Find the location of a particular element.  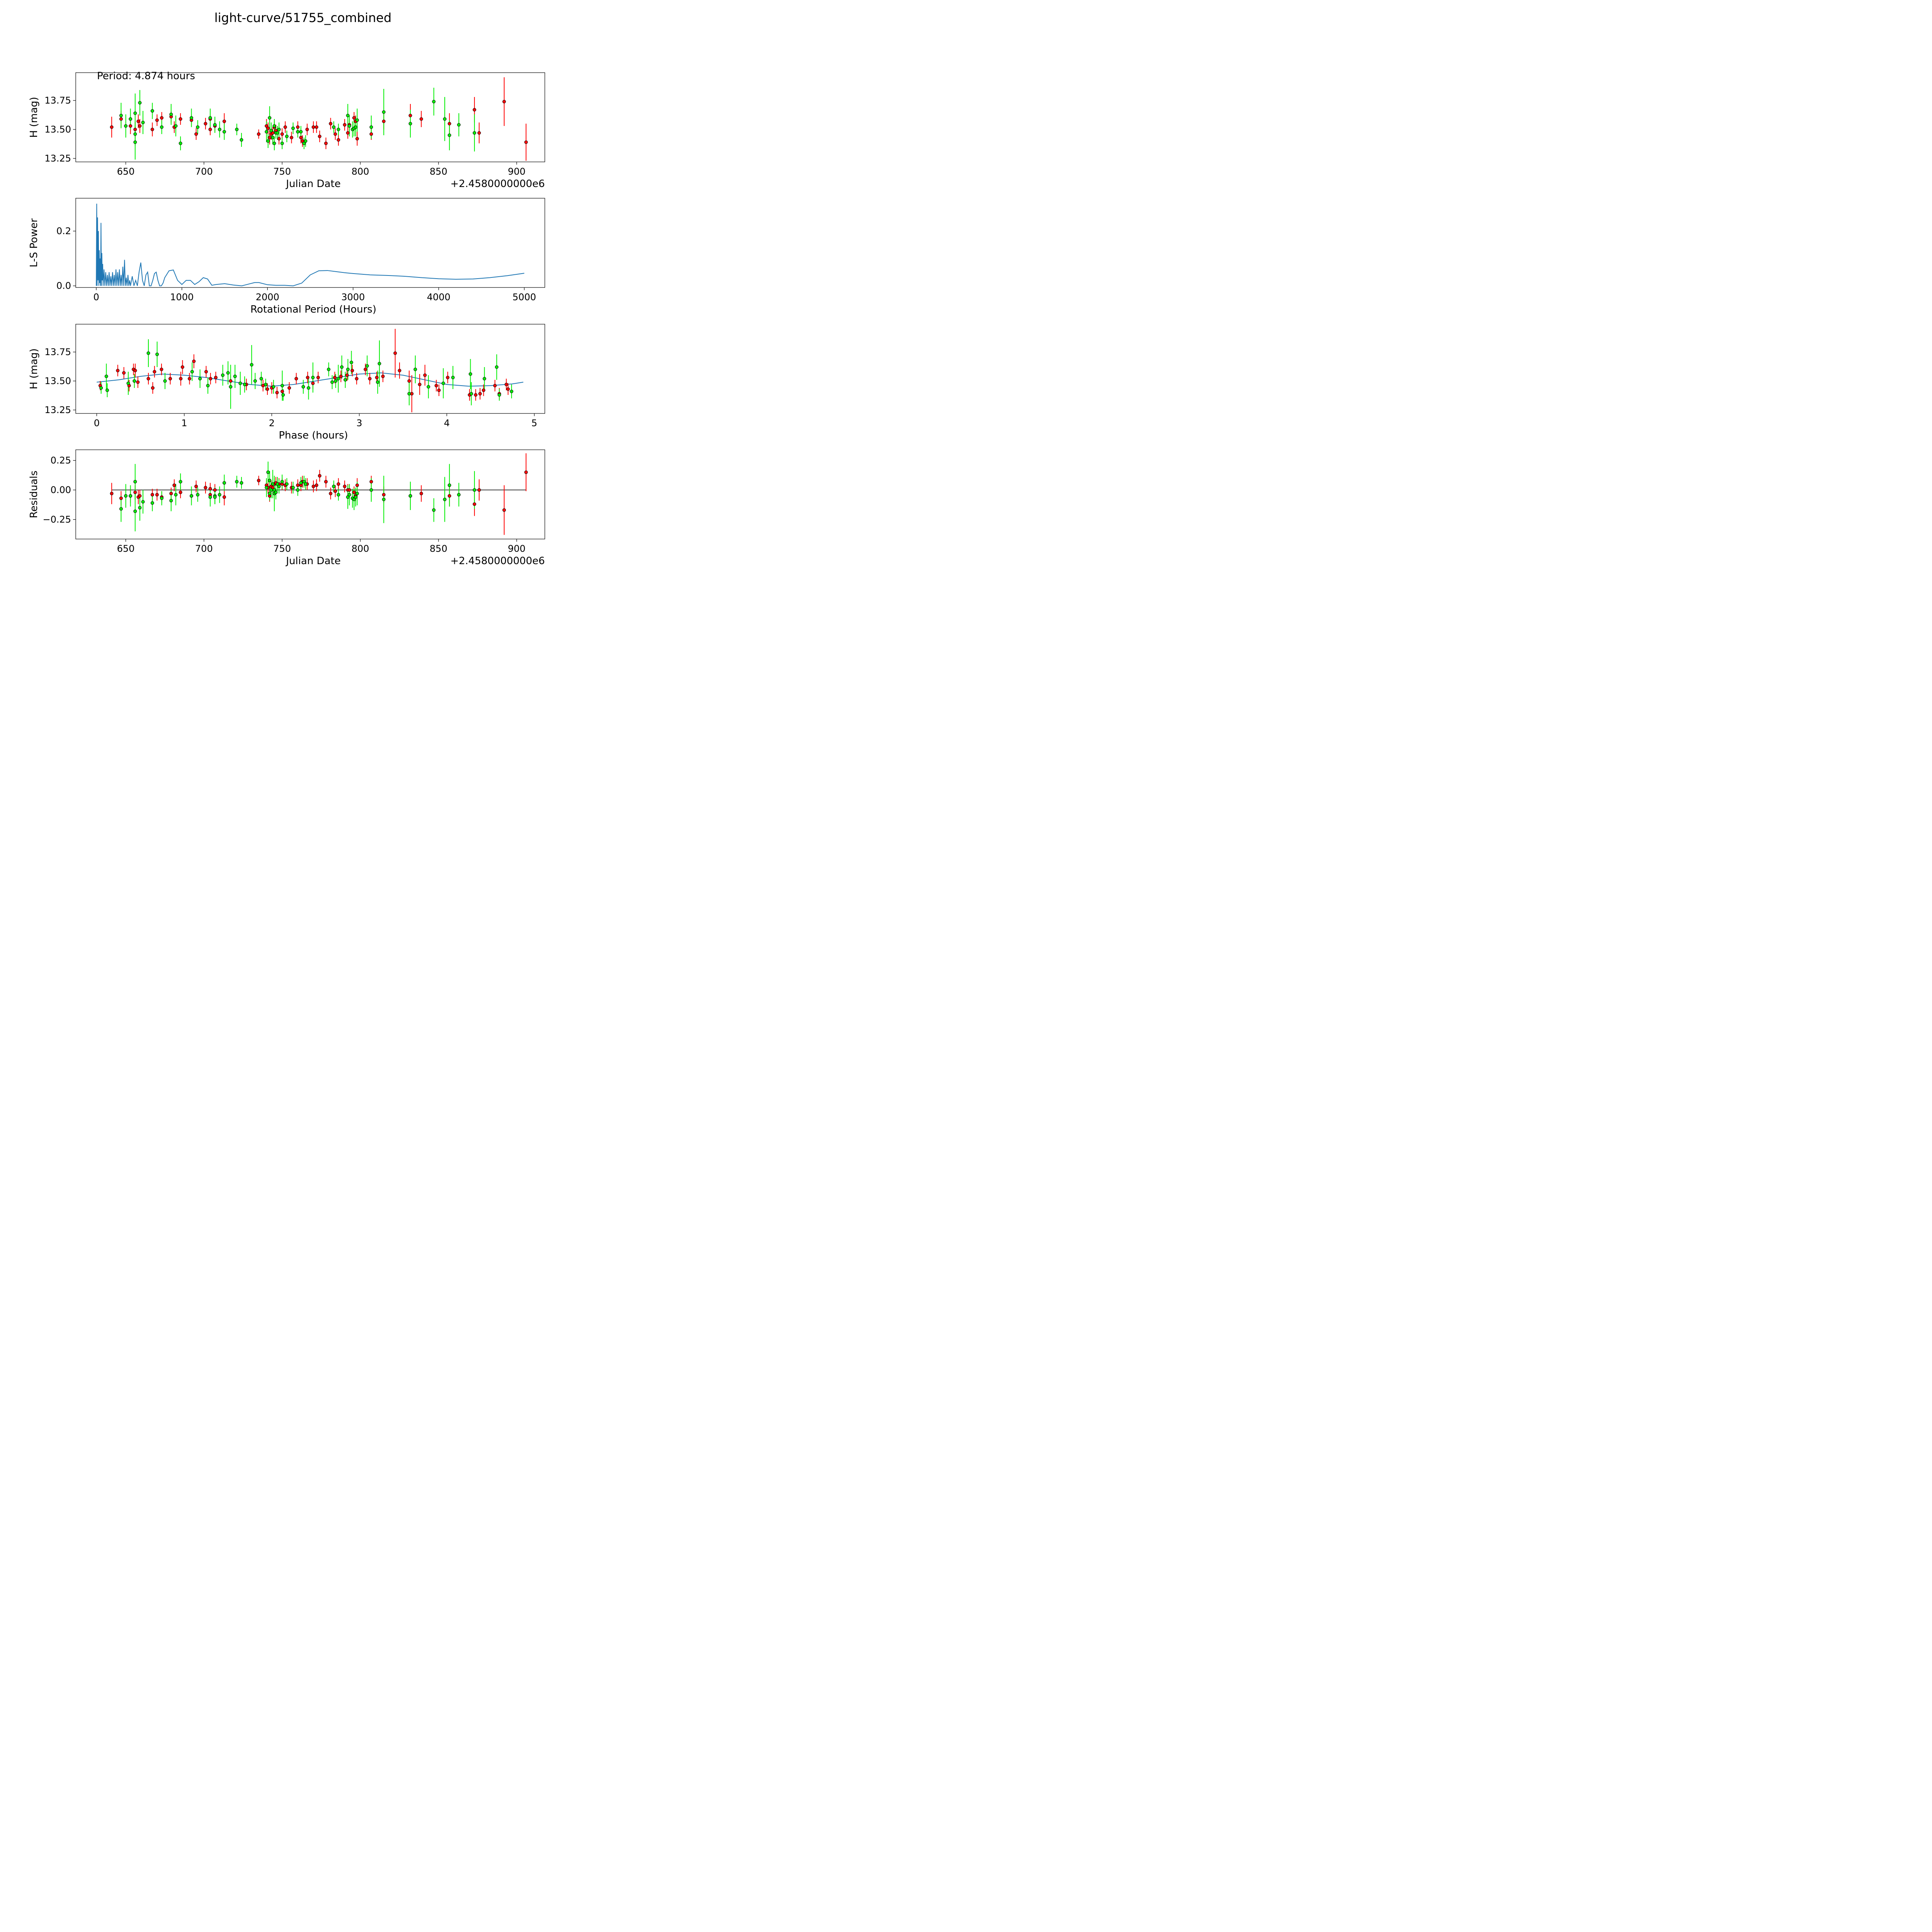

residuals-frame is located at coordinates (310, 494).